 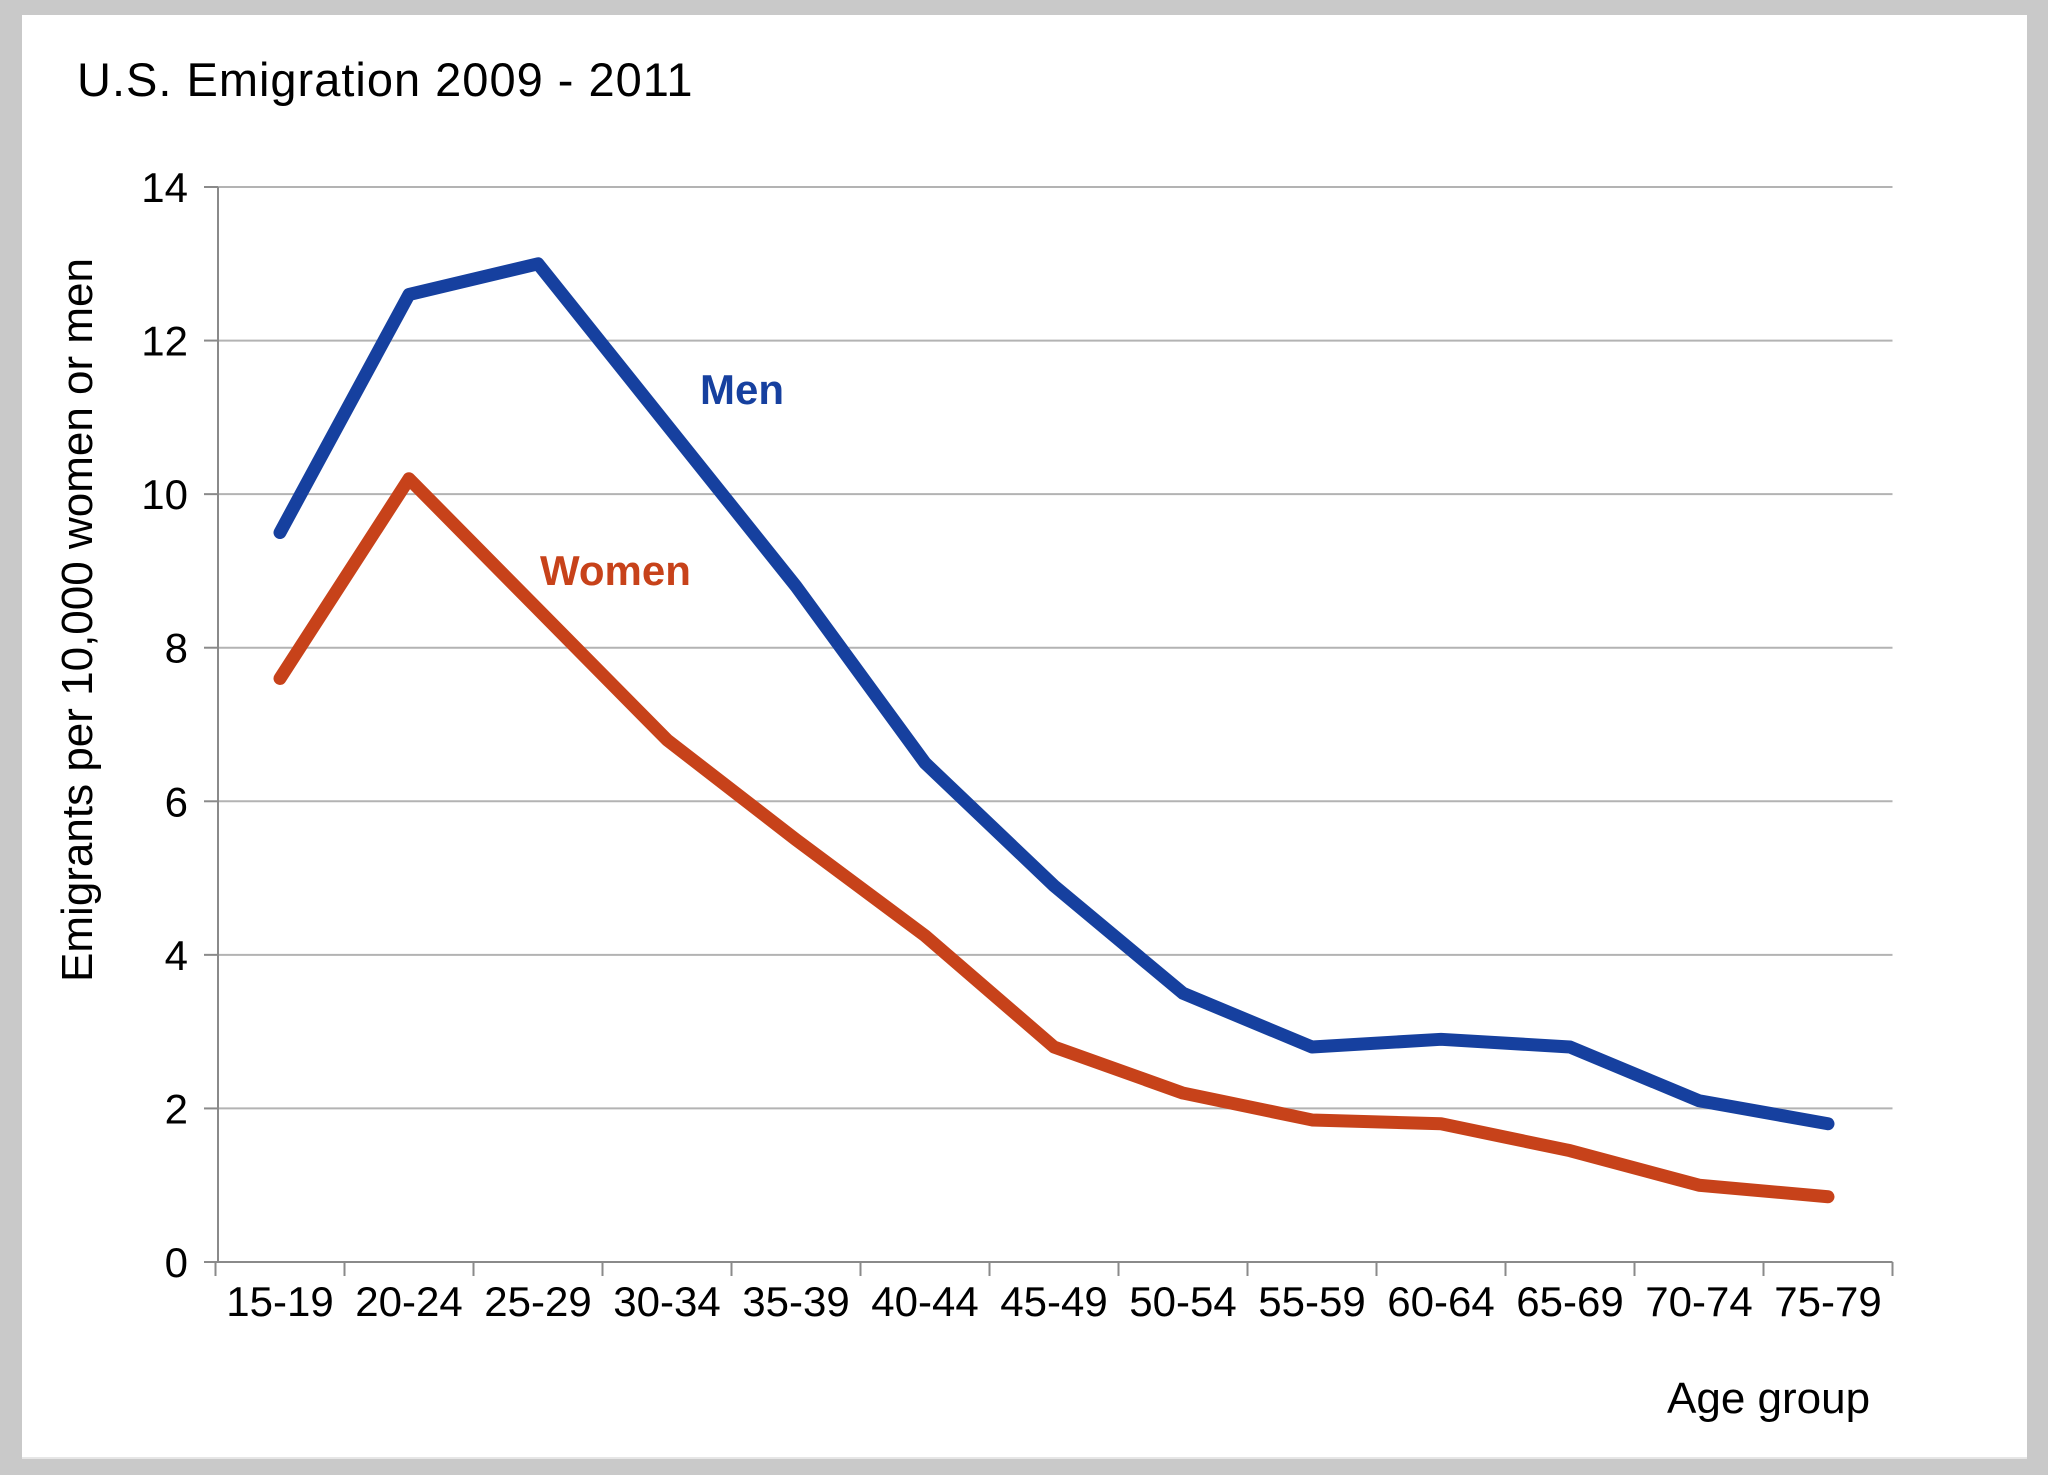 What do you see at coordinates (385, 79) in the screenshot?
I see `chart-title: U.S. Emigration 2009 - 2011` at bounding box center [385, 79].